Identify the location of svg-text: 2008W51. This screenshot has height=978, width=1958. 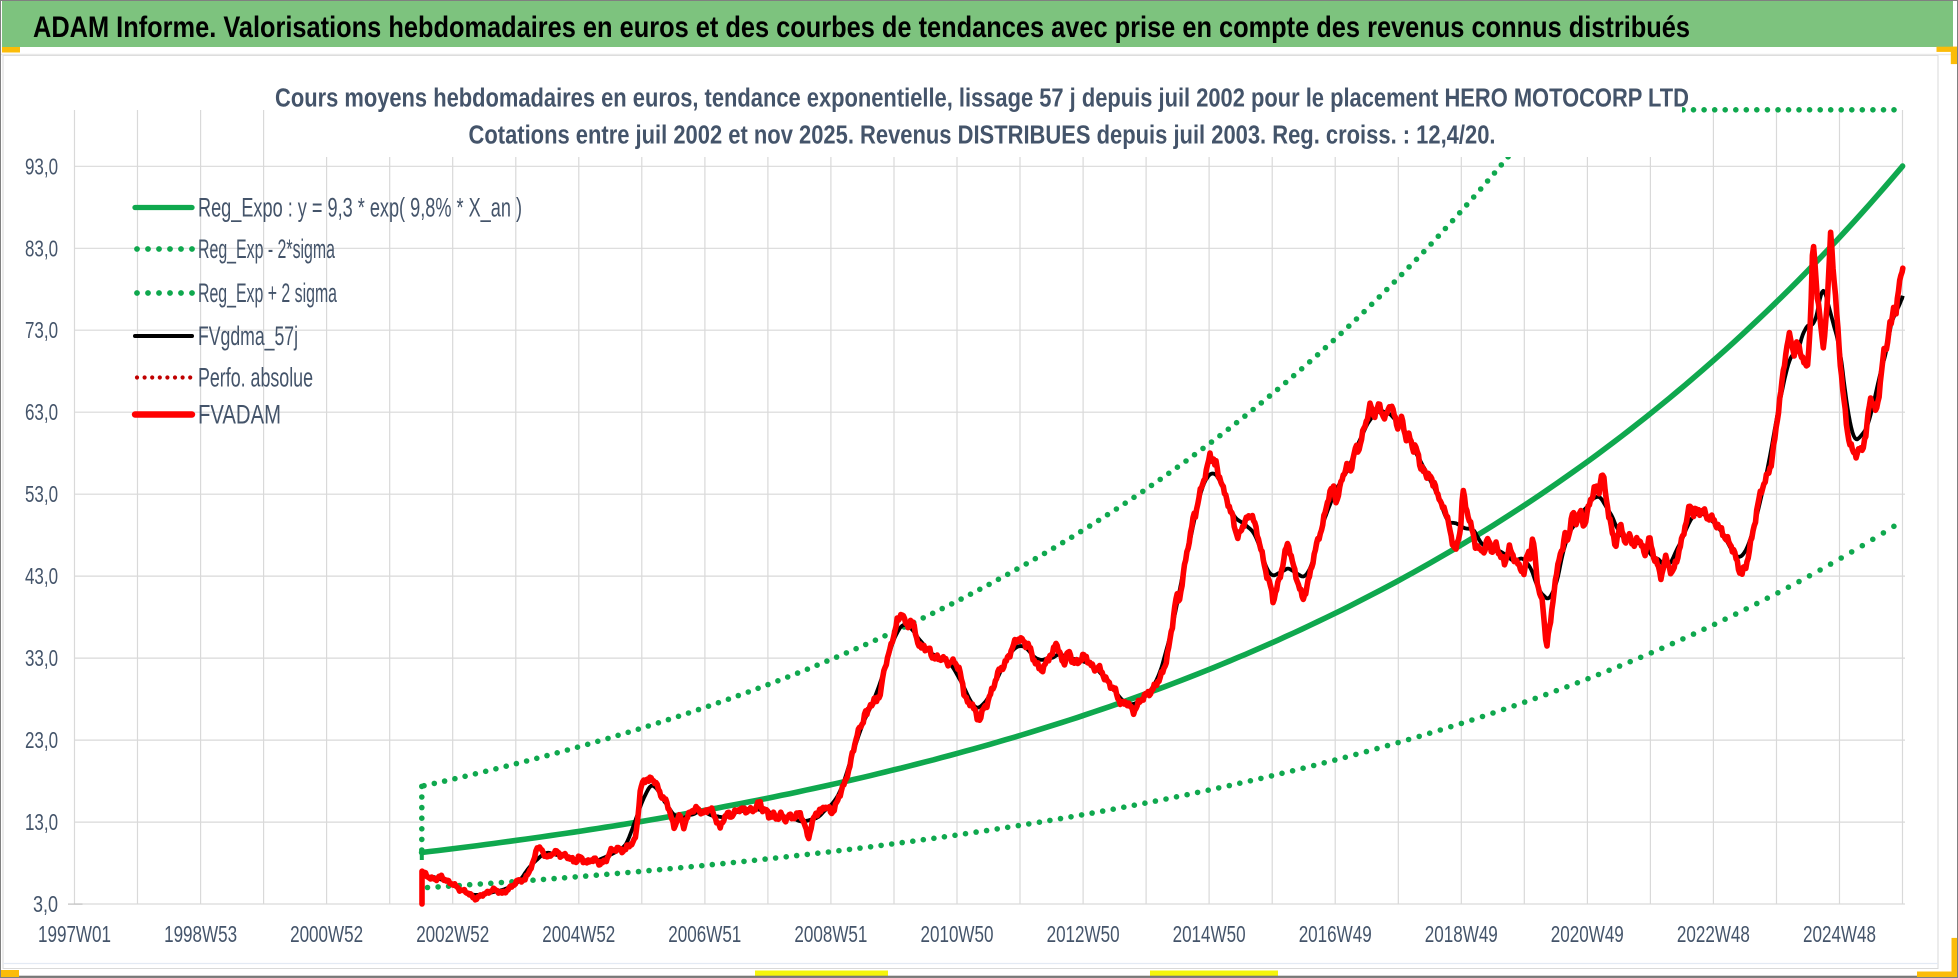
(830, 934).